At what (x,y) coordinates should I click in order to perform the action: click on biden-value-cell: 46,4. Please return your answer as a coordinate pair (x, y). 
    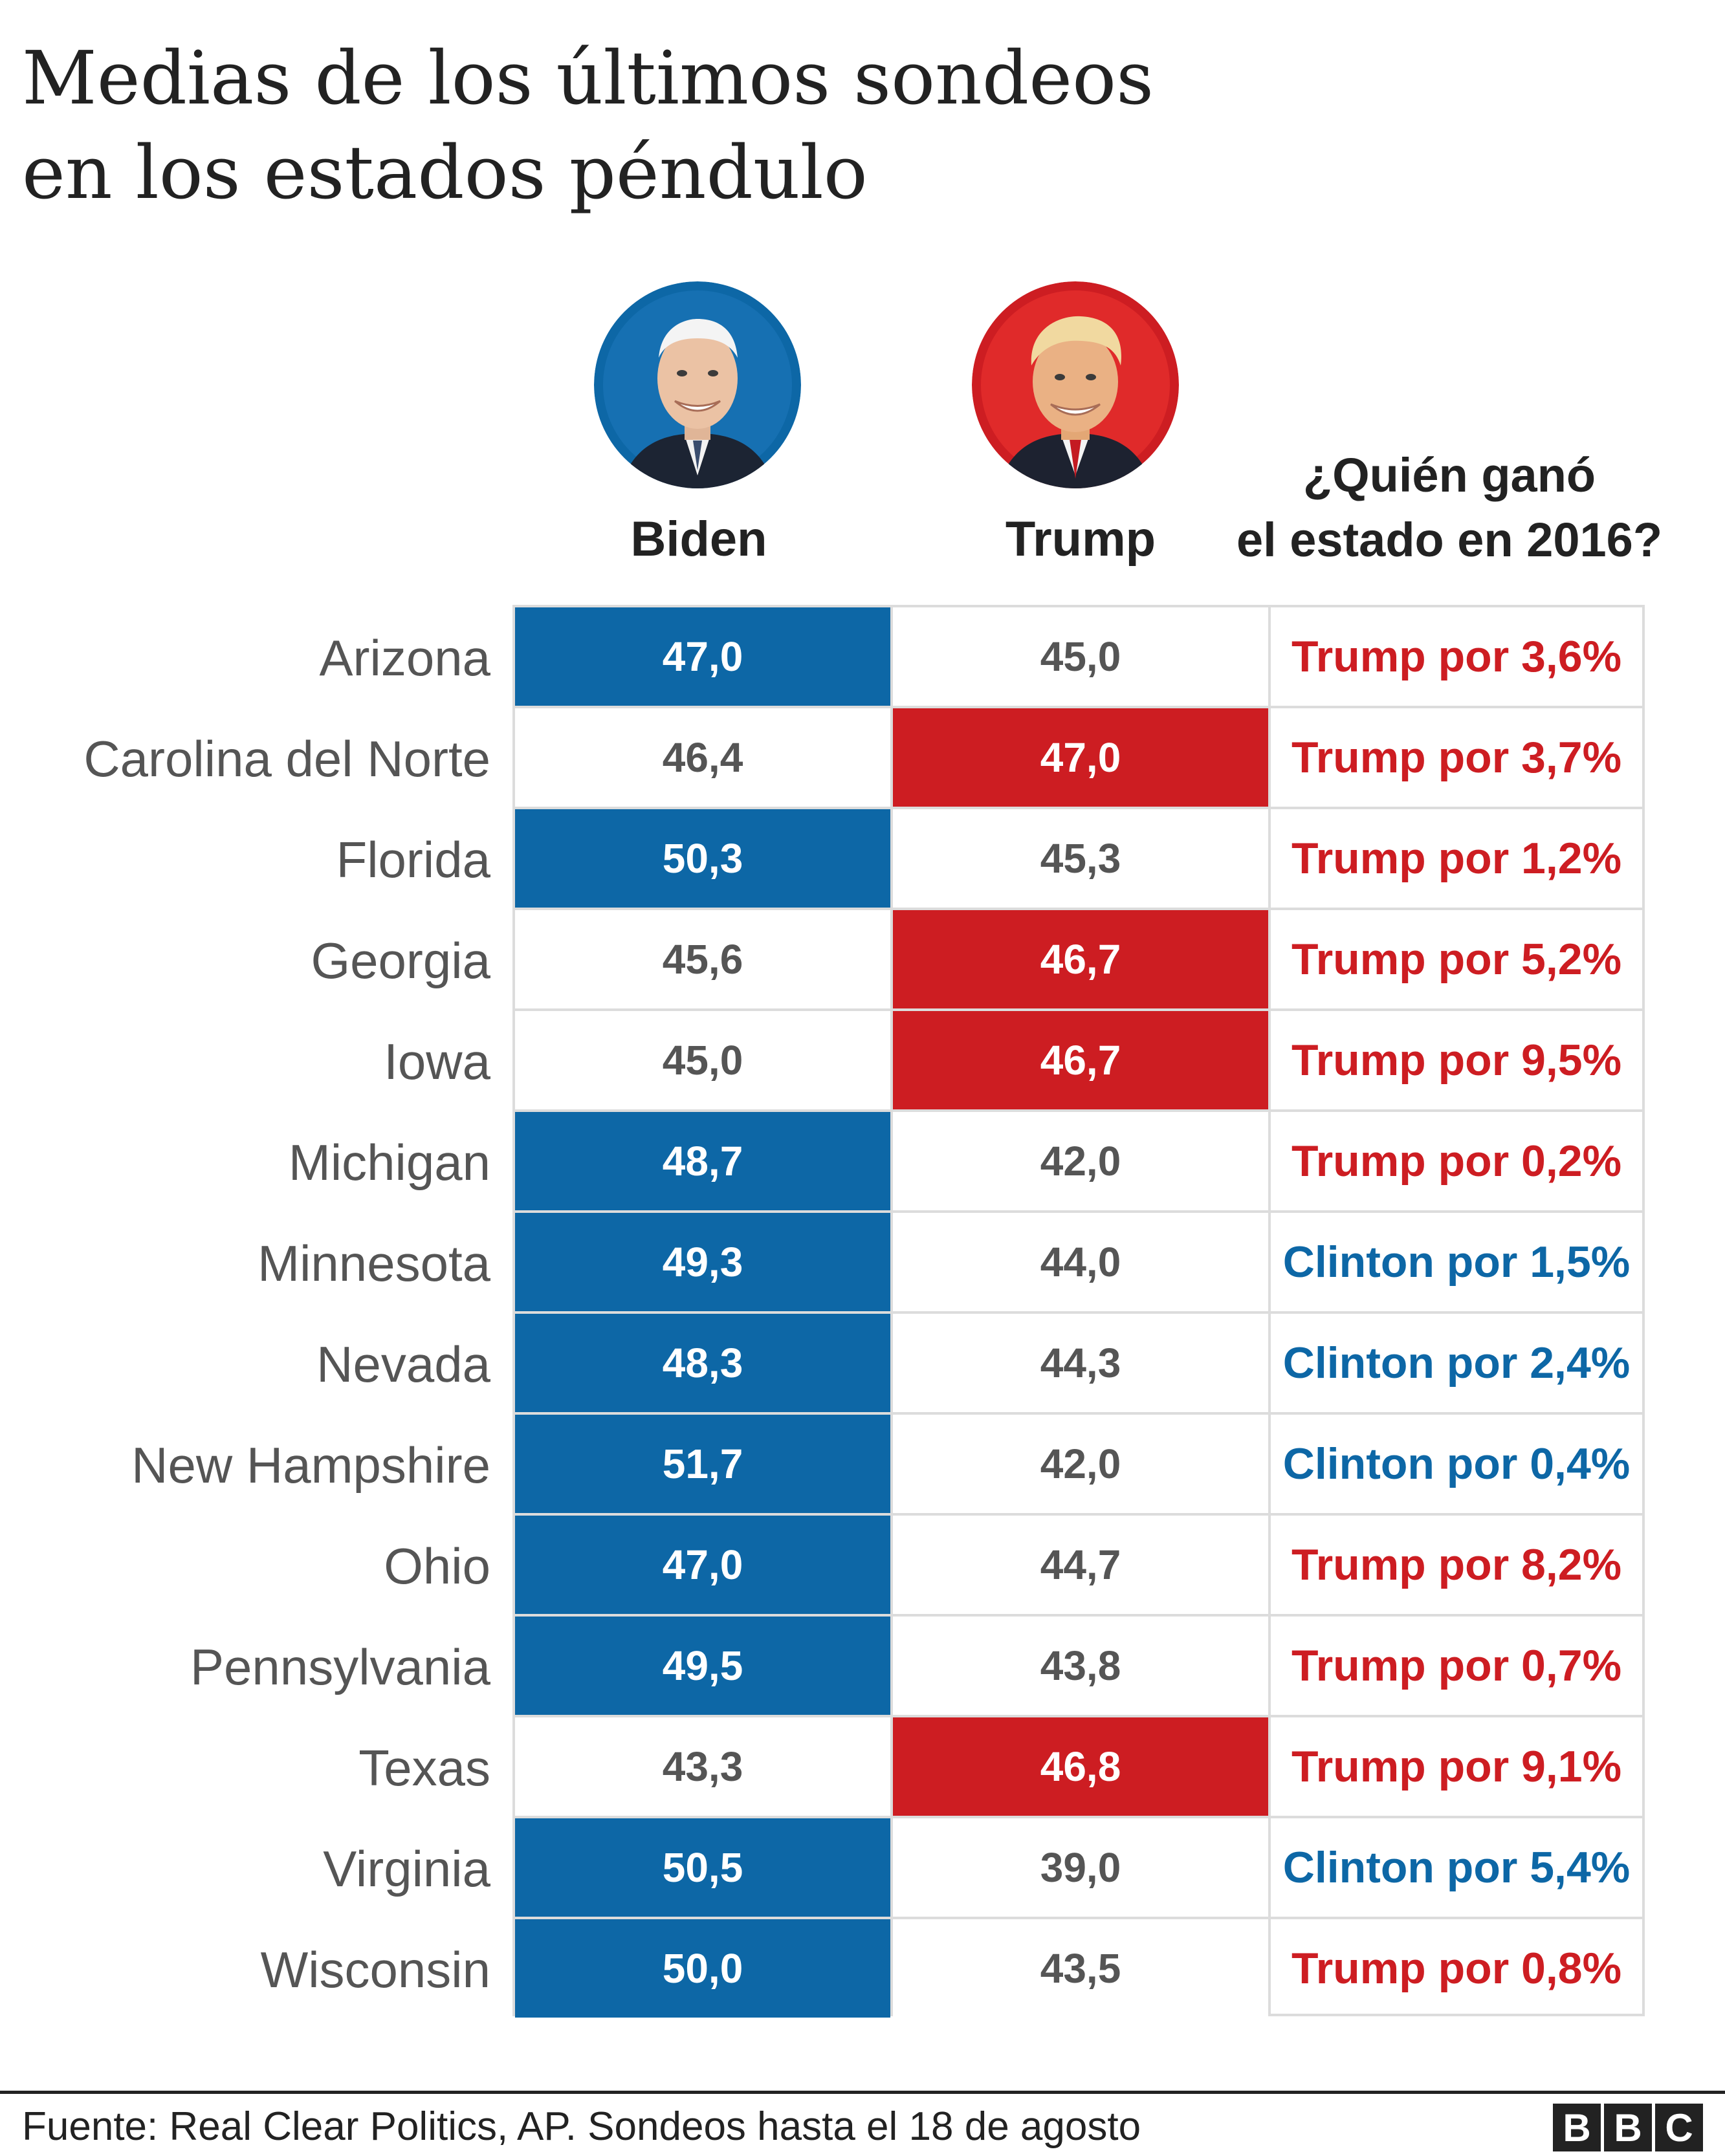
    Looking at the image, I should click on (702, 757).